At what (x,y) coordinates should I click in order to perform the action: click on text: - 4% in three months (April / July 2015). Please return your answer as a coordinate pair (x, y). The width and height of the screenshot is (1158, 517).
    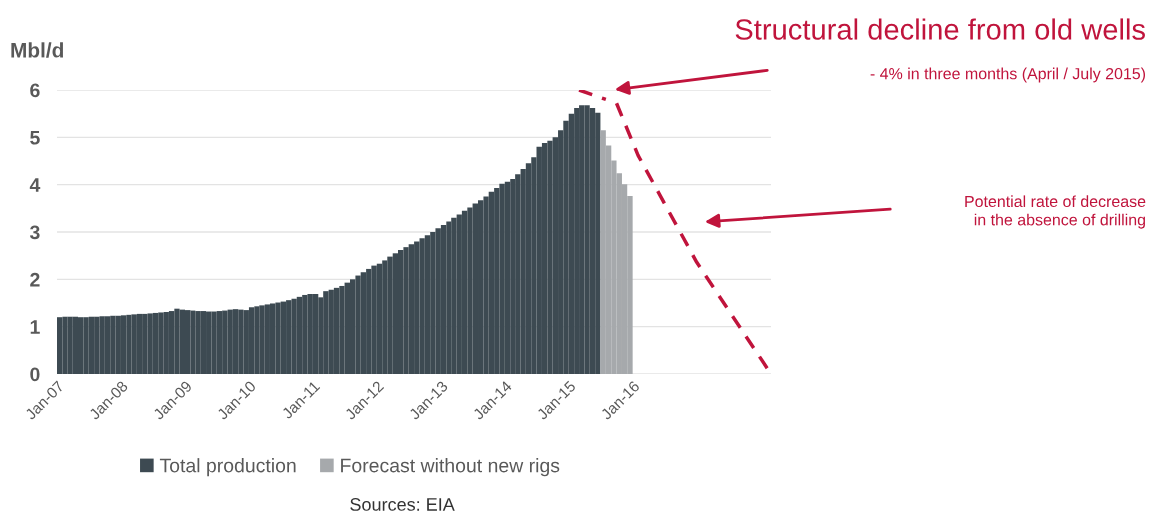
    Looking at the image, I should click on (1008, 75).